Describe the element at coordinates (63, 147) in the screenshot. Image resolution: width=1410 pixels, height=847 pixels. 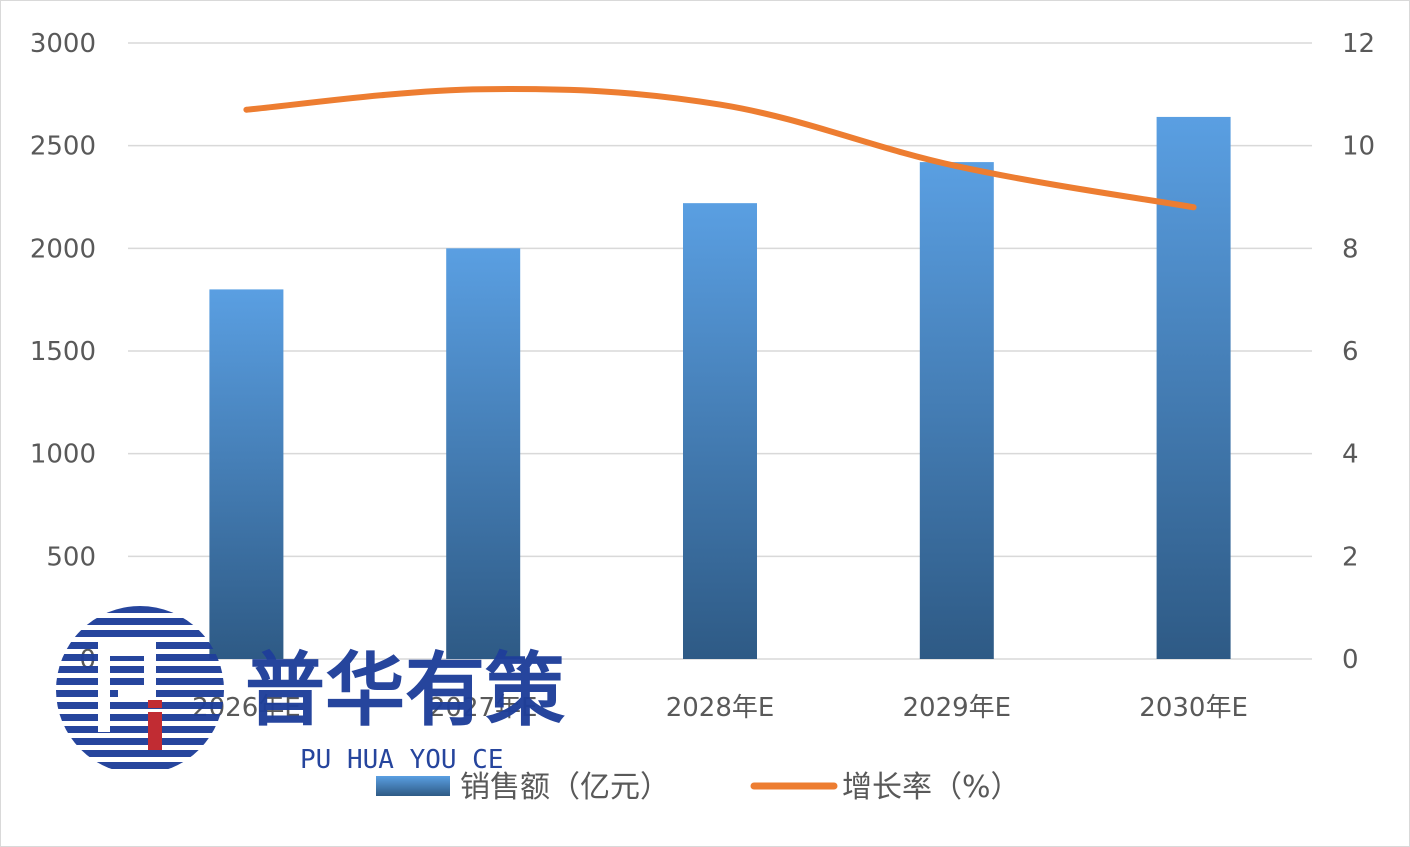
I see `y-left-tick-label: 2500` at that location.